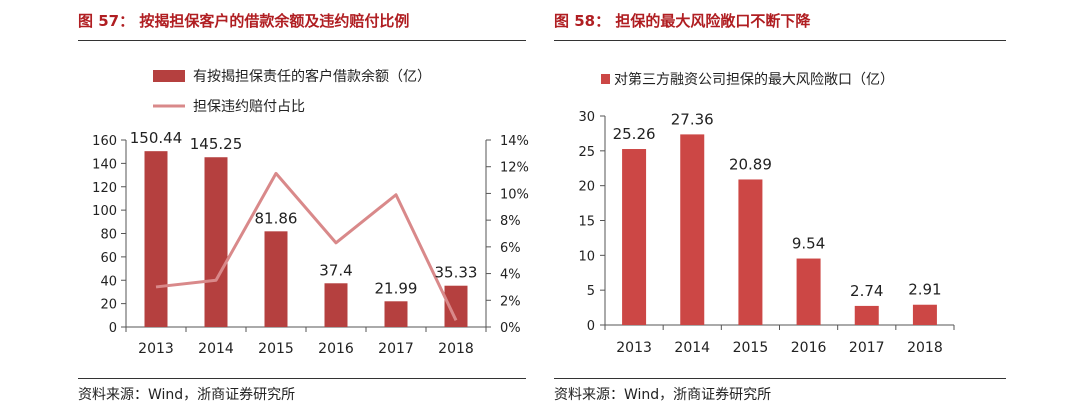 This screenshot has width=1079, height=410. Describe the element at coordinates (108, 235) in the screenshot. I see `y-tick-label-left: 80` at that location.